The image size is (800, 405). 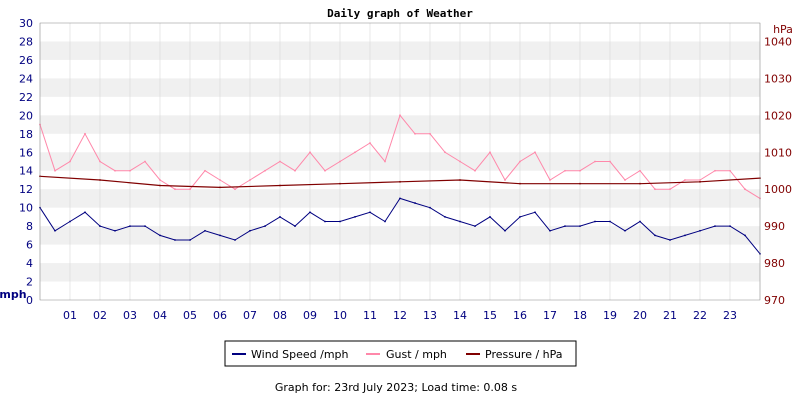 What do you see at coordinates (13, 294) in the screenshot?
I see `left-axis-unit: mph` at bounding box center [13, 294].